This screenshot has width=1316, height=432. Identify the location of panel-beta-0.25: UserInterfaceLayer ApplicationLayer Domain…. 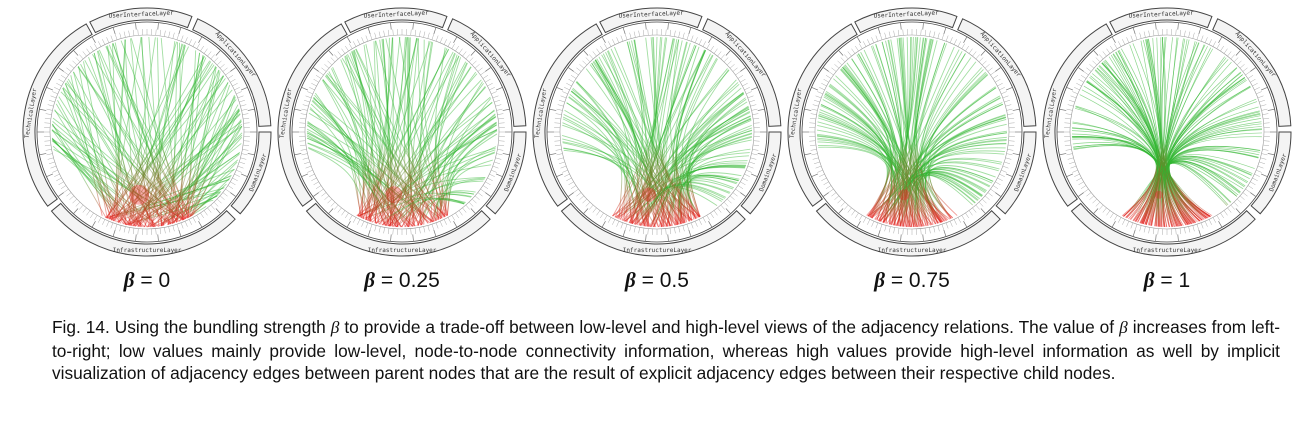
(402, 152).